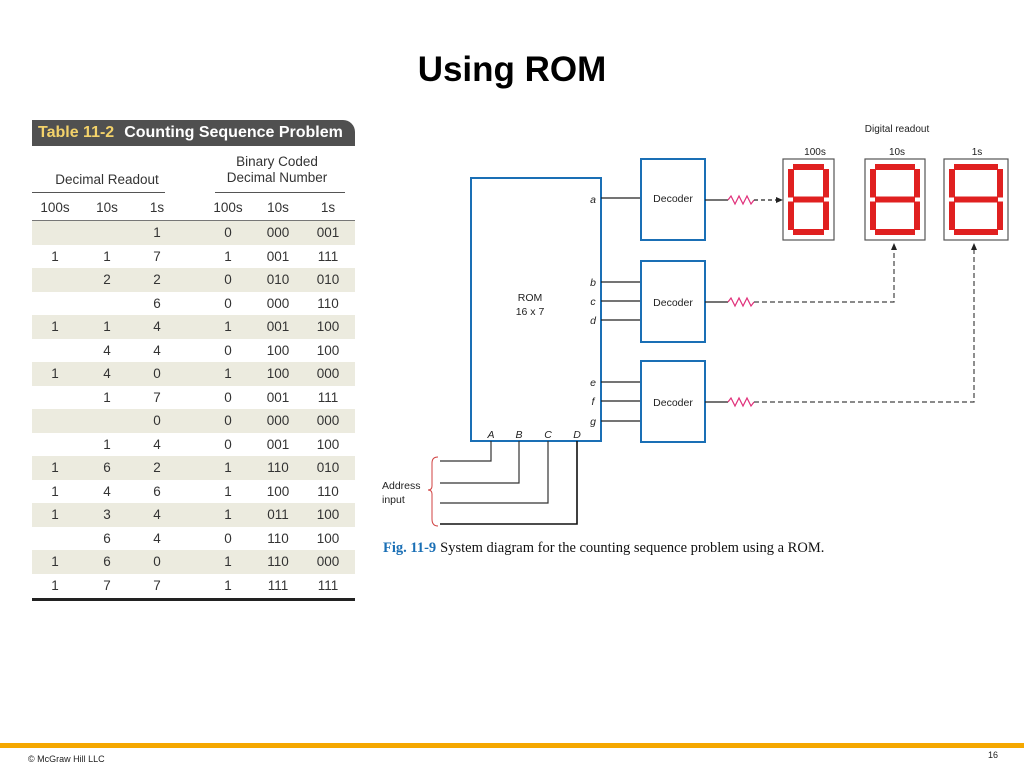 Image resolution: width=1024 pixels, height=767 pixels. What do you see at coordinates (512, 745) in the screenshot?
I see `footer-bar` at bounding box center [512, 745].